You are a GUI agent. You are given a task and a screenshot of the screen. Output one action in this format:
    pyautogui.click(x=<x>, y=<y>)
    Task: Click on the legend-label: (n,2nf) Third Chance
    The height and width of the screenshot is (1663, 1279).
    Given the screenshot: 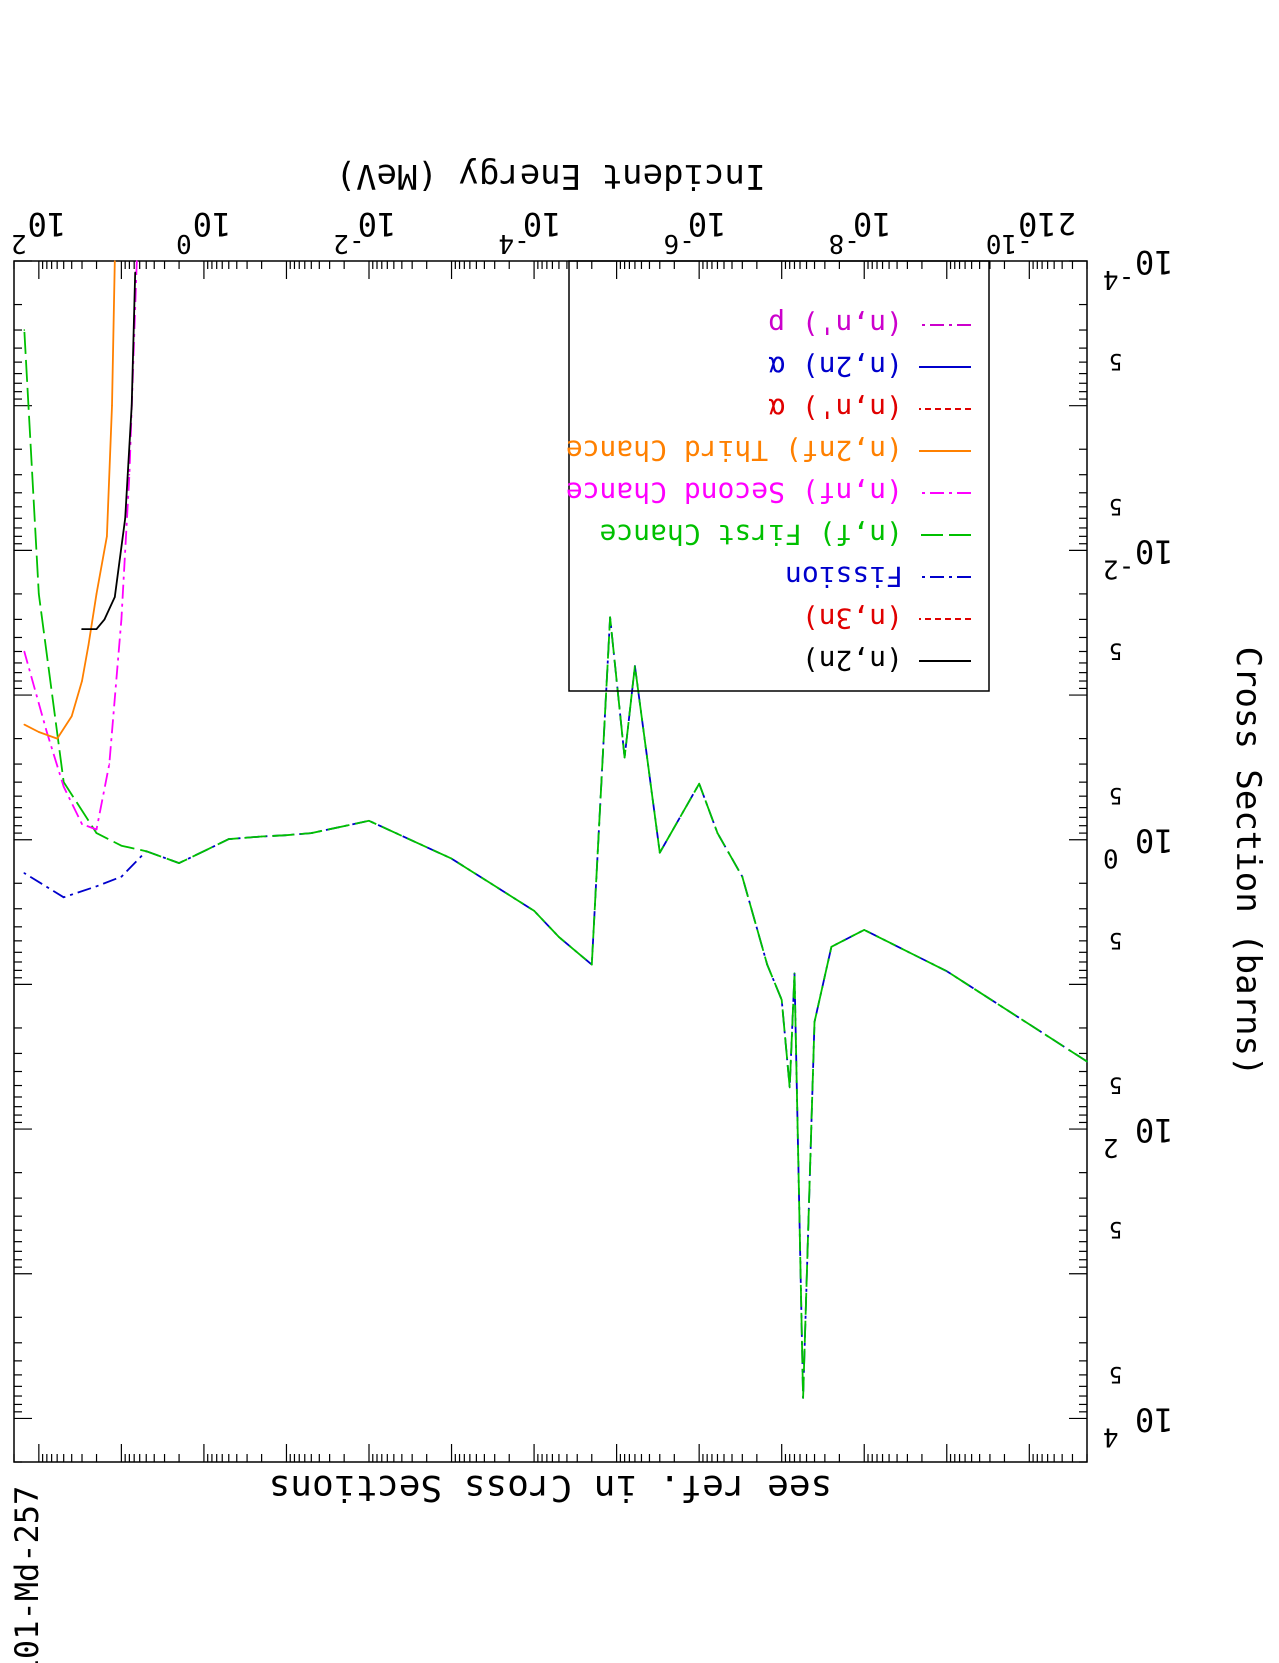 What is the action you would take?
    pyautogui.click(x=734, y=450)
    